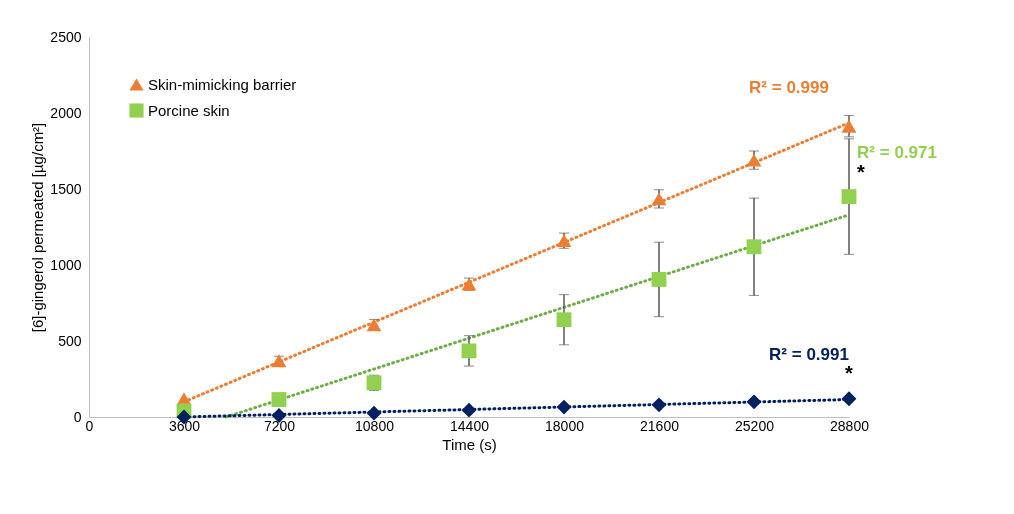 This screenshot has height=514, width=1014. What do you see at coordinates (375, 425) in the screenshot?
I see `x-tick-label: 10800` at bounding box center [375, 425].